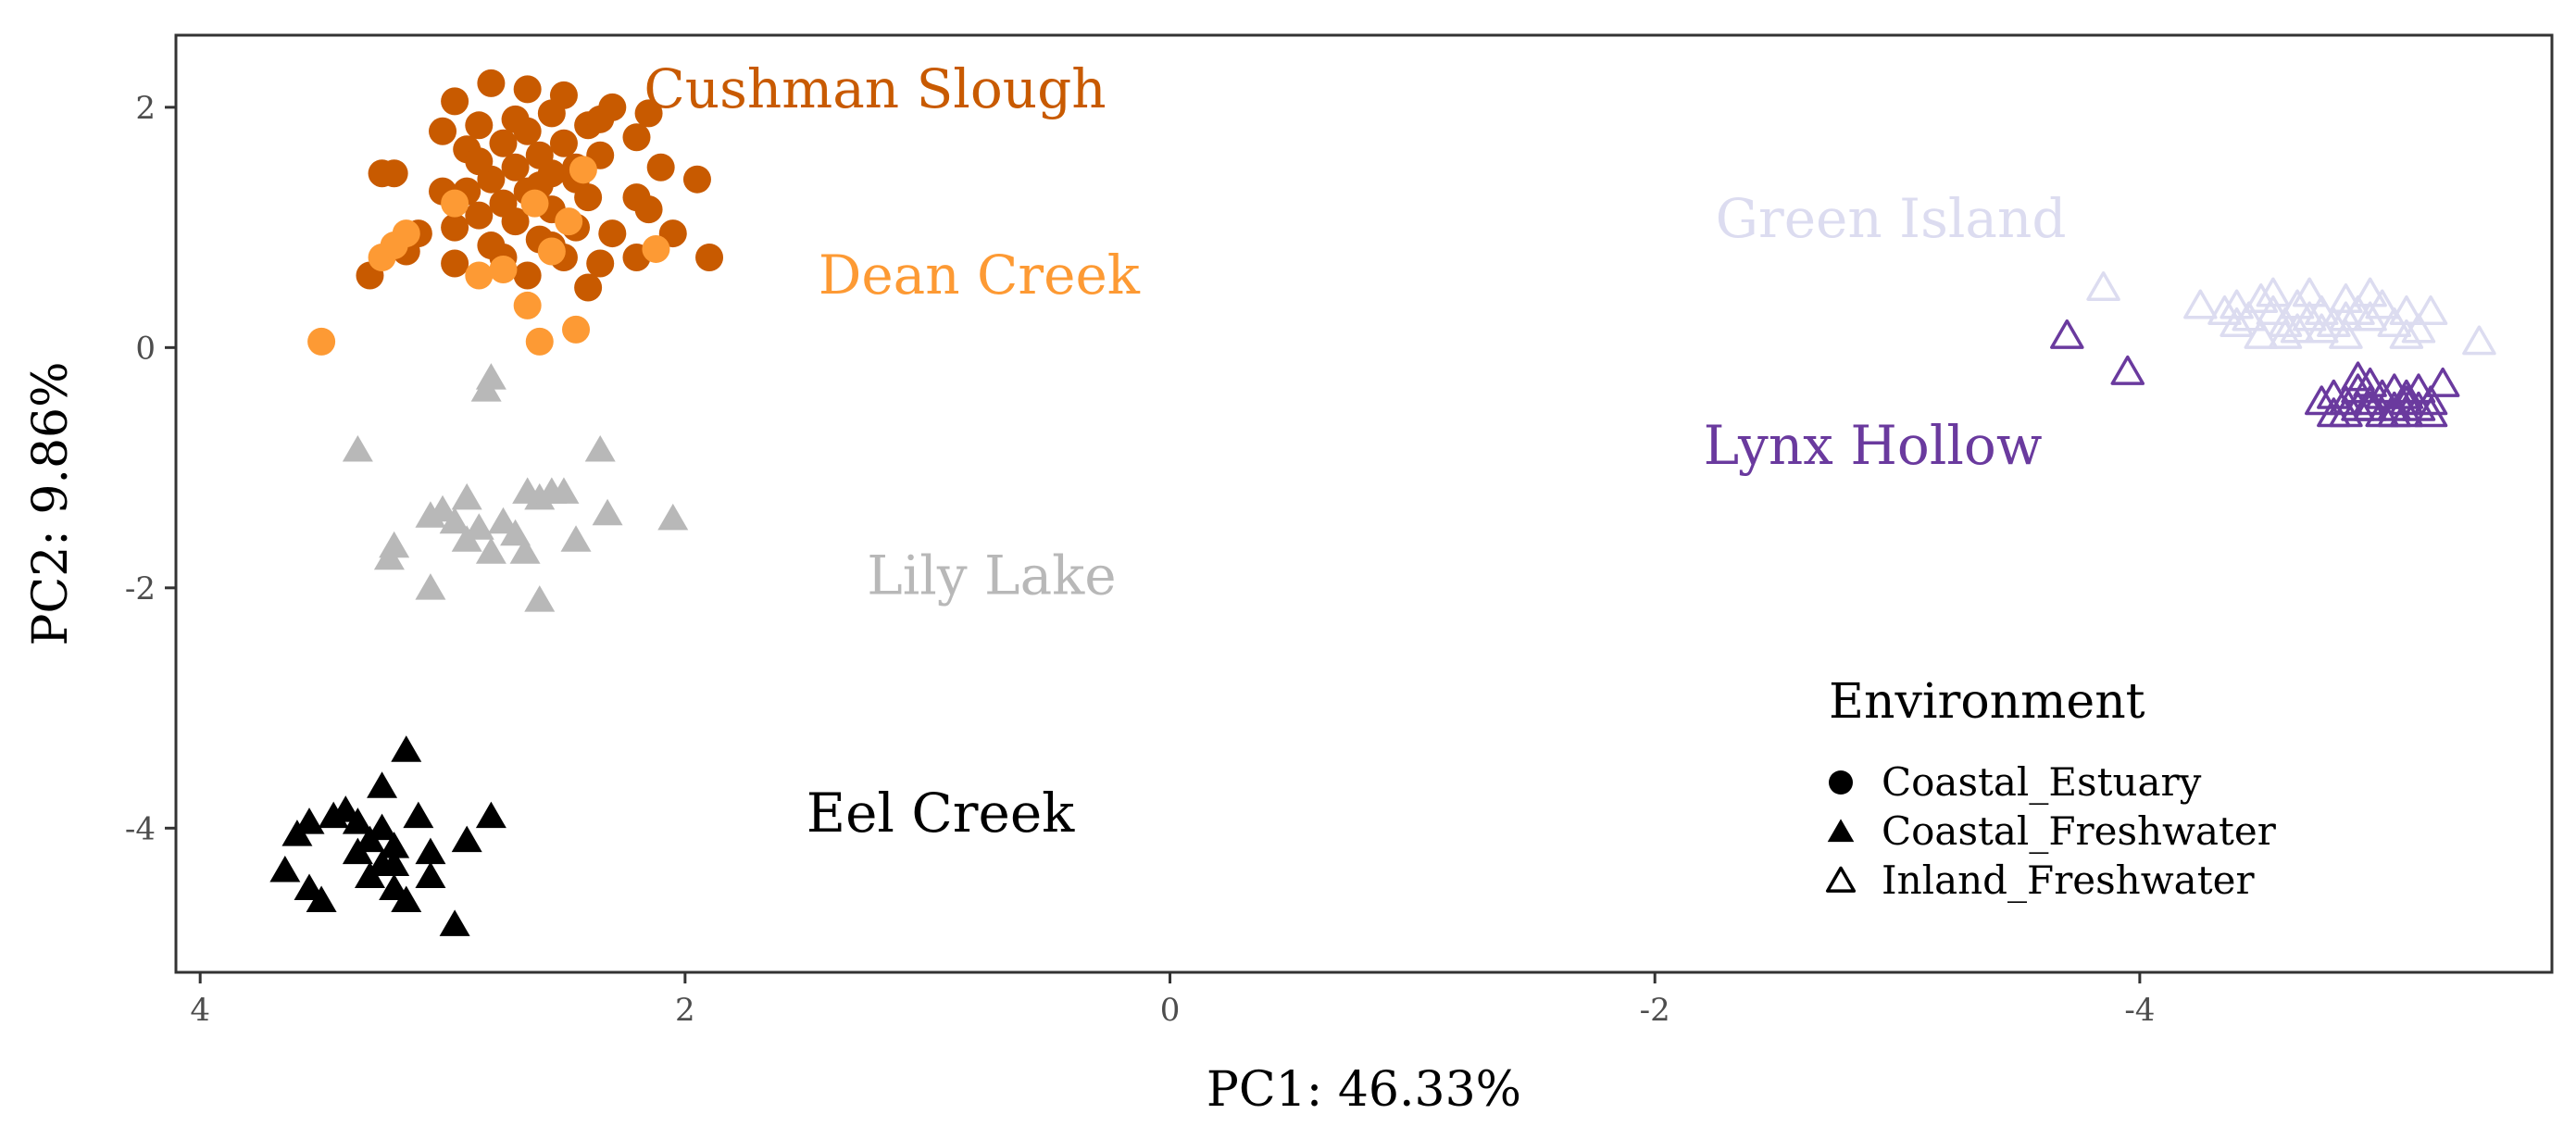 Image resolution: width=2576 pixels, height=1139 pixels. I want to click on y-tick-label: -4, so click(140, 828).